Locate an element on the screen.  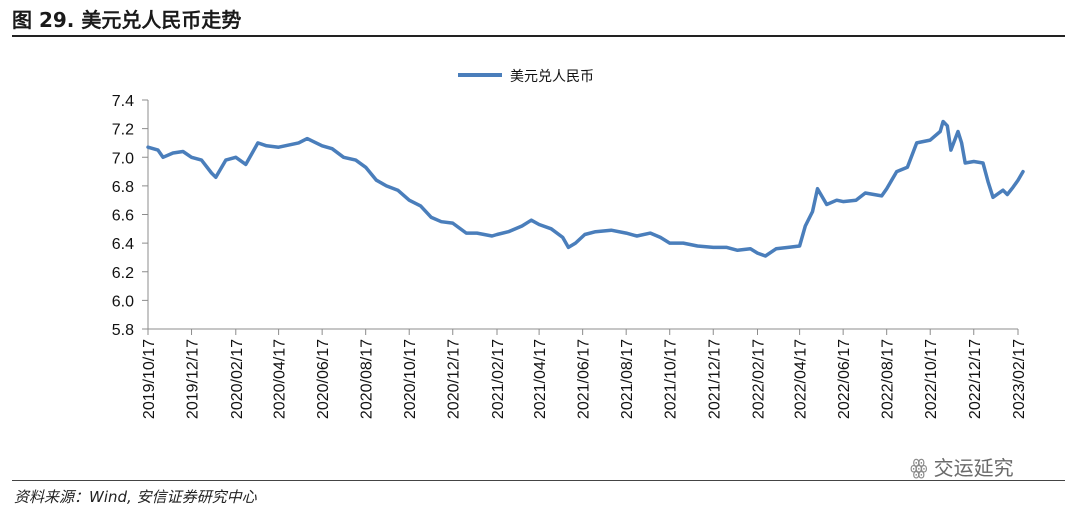
y-tick-label: 6.4 is located at coordinates (123, 244).